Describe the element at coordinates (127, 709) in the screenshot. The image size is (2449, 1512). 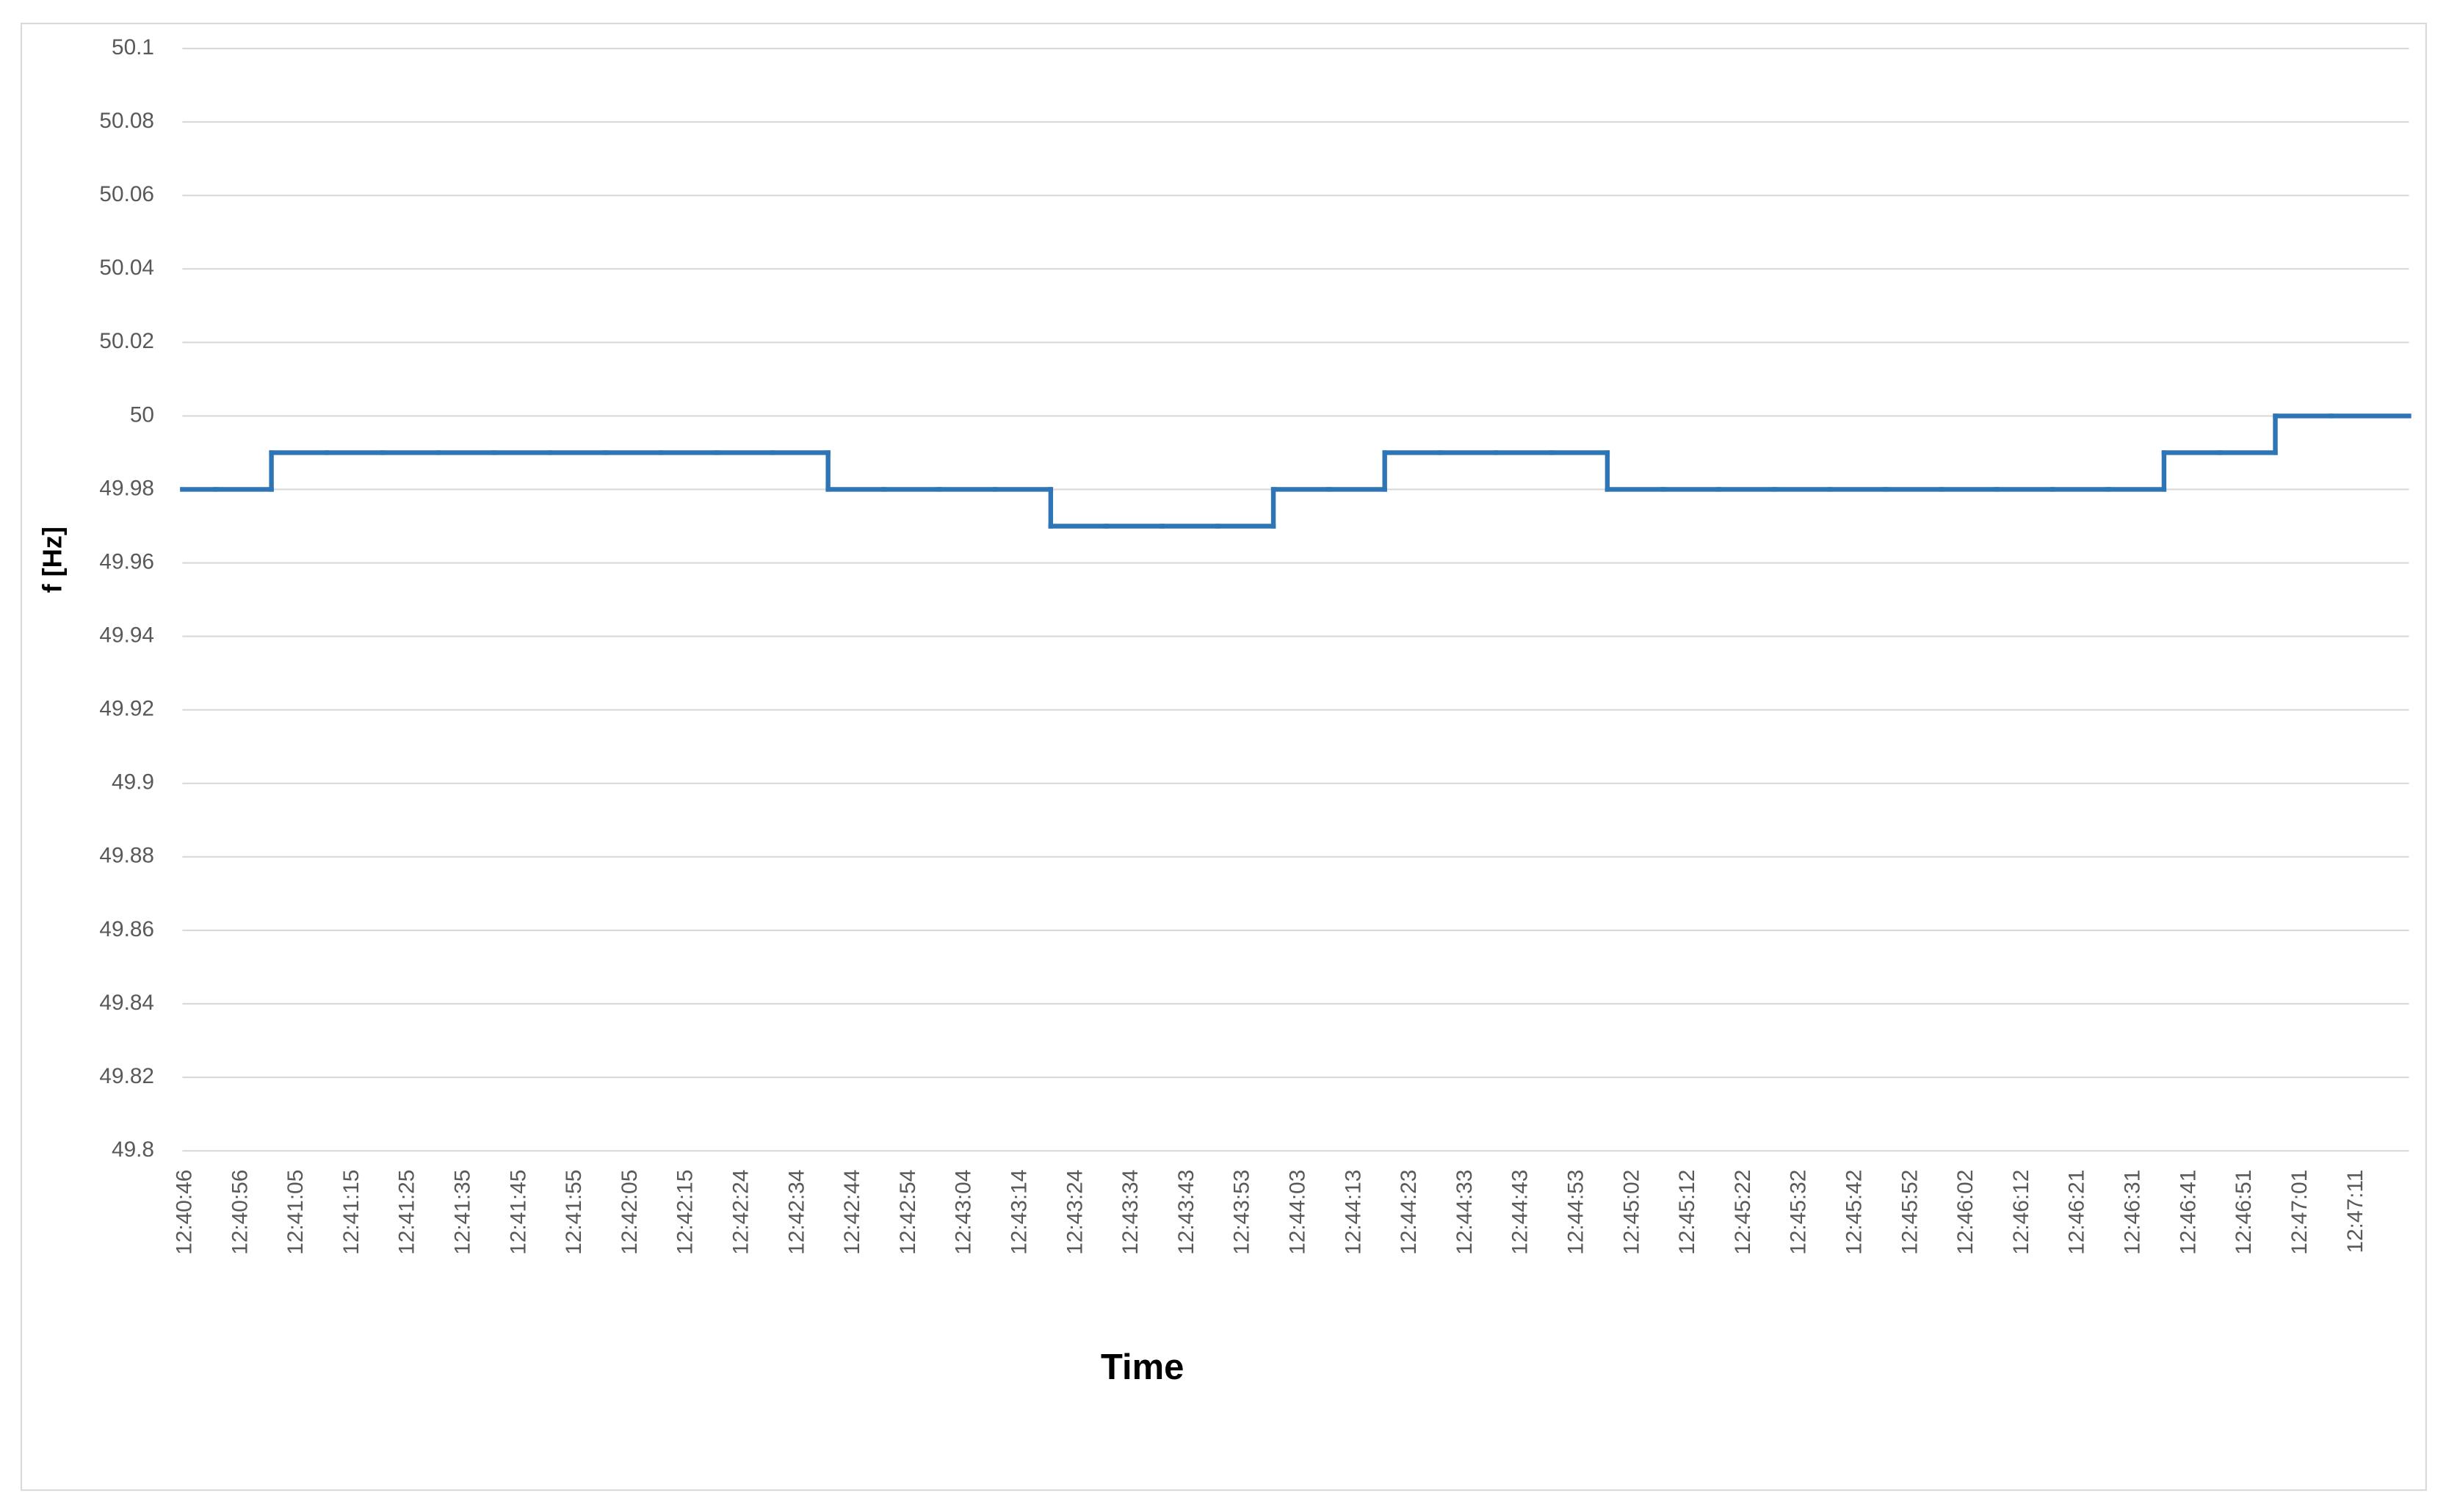
I see `y-tick-label: 49.92` at that location.